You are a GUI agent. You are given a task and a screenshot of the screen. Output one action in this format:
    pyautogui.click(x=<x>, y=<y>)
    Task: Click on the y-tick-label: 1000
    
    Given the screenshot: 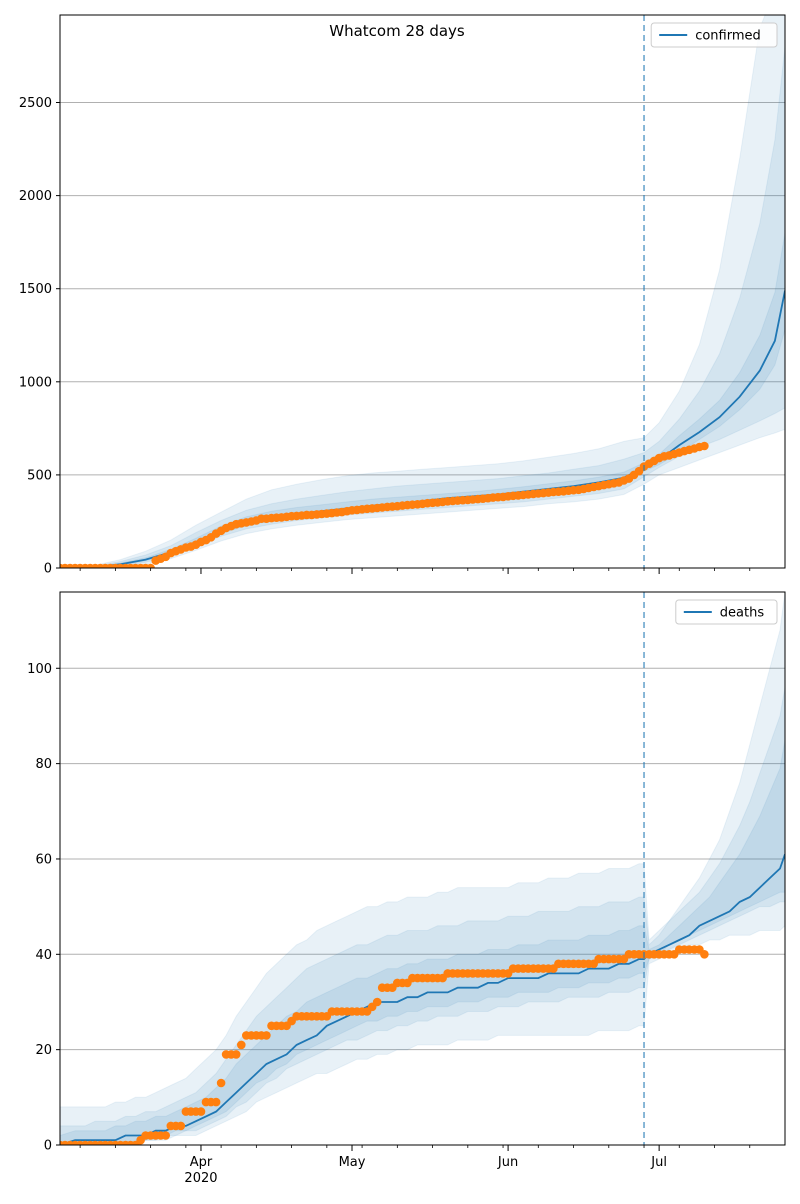 What is the action you would take?
    pyautogui.click(x=35, y=382)
    